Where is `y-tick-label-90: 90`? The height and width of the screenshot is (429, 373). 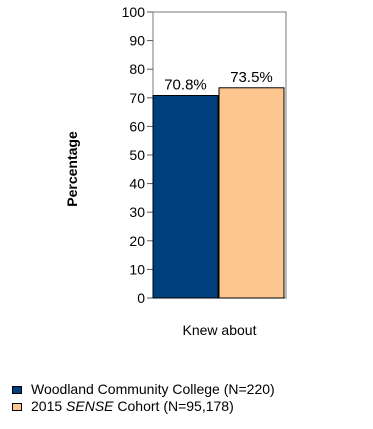 y-tick-label-90: 90 is located at coordinates (137, 41).